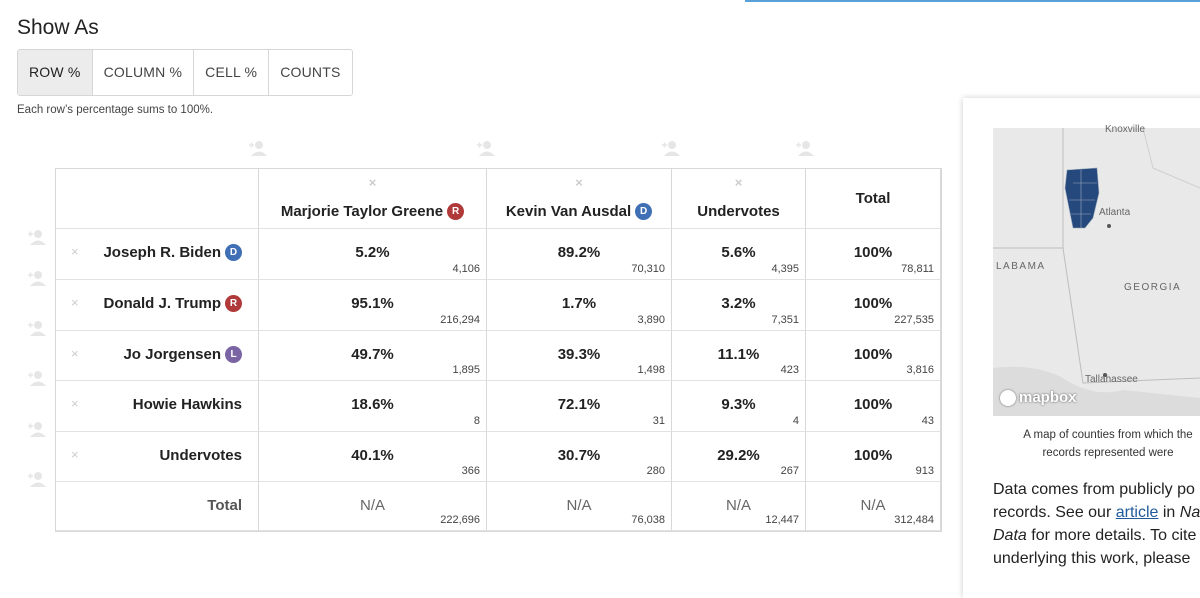 Image resolution: width=1200 pixels, height=598 pixels. I want to click on data-cell: 1.7% 3,890, so click(579, 305).